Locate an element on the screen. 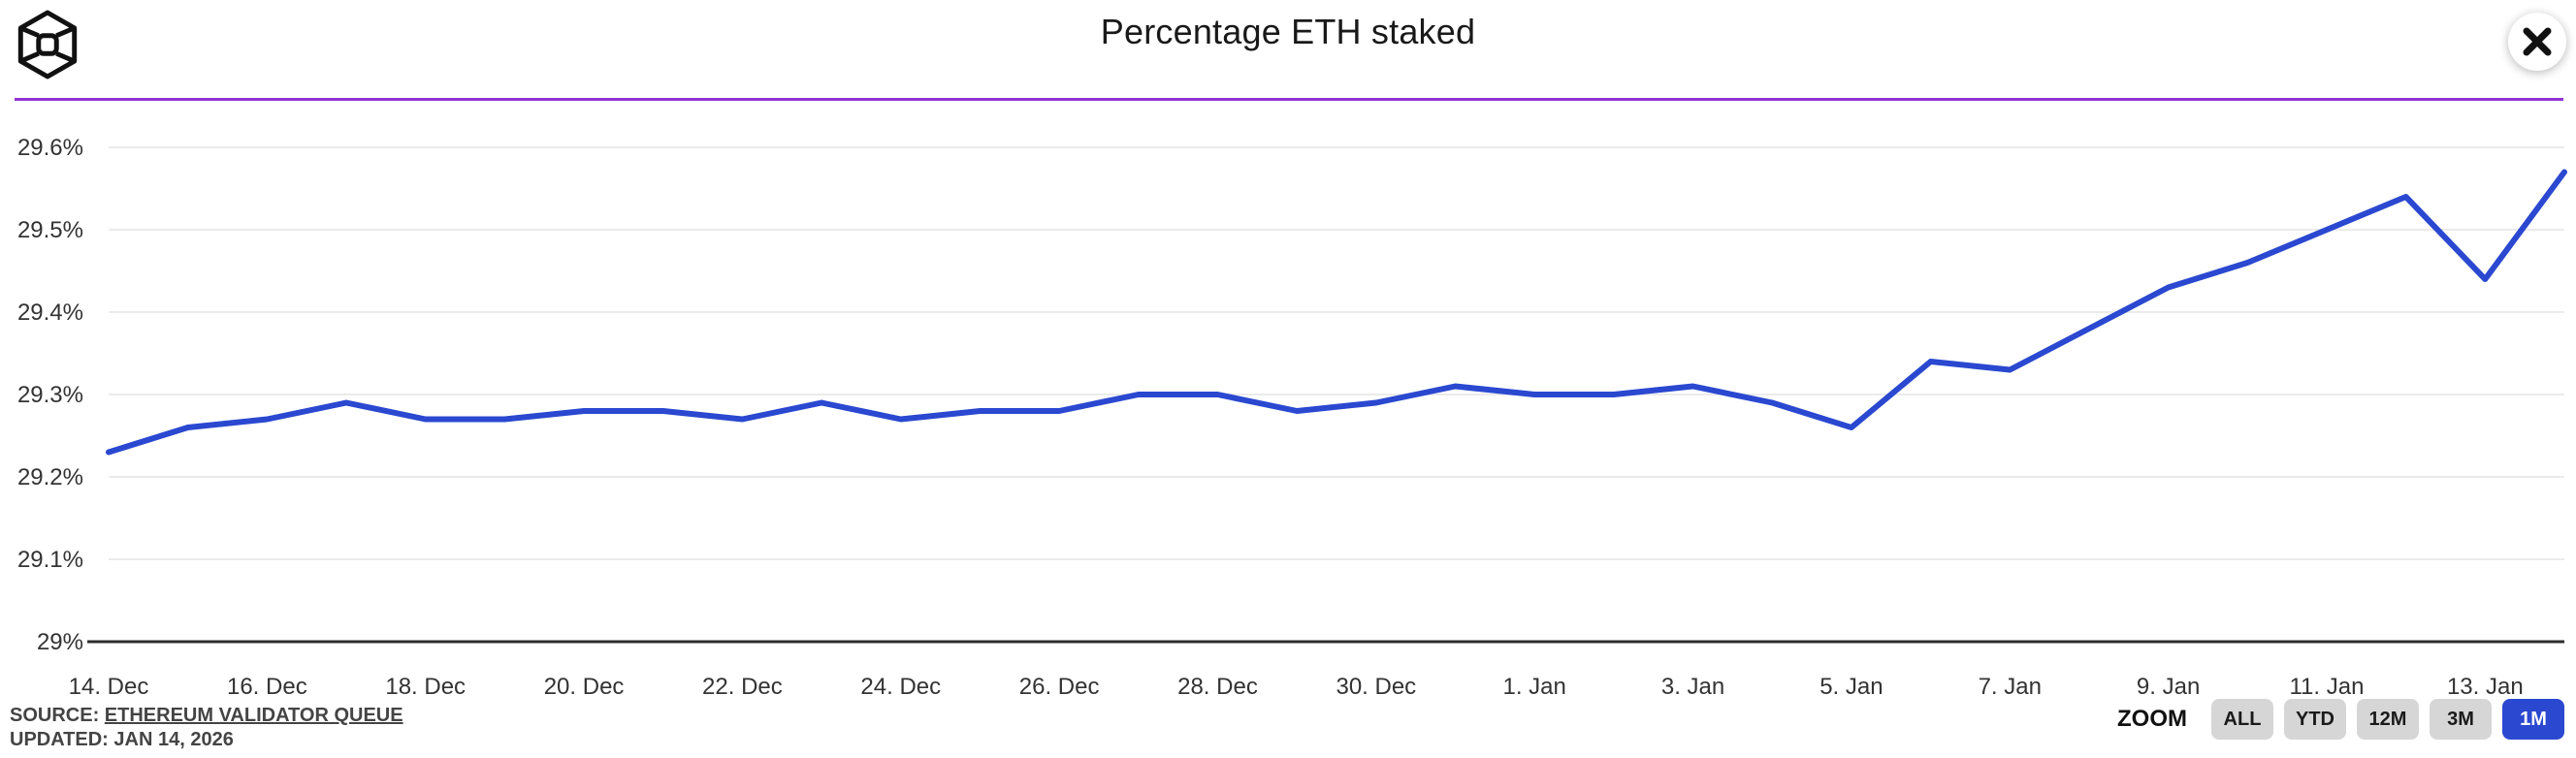  zoom-label: ZOOM is located at coordinates (2152, 719).